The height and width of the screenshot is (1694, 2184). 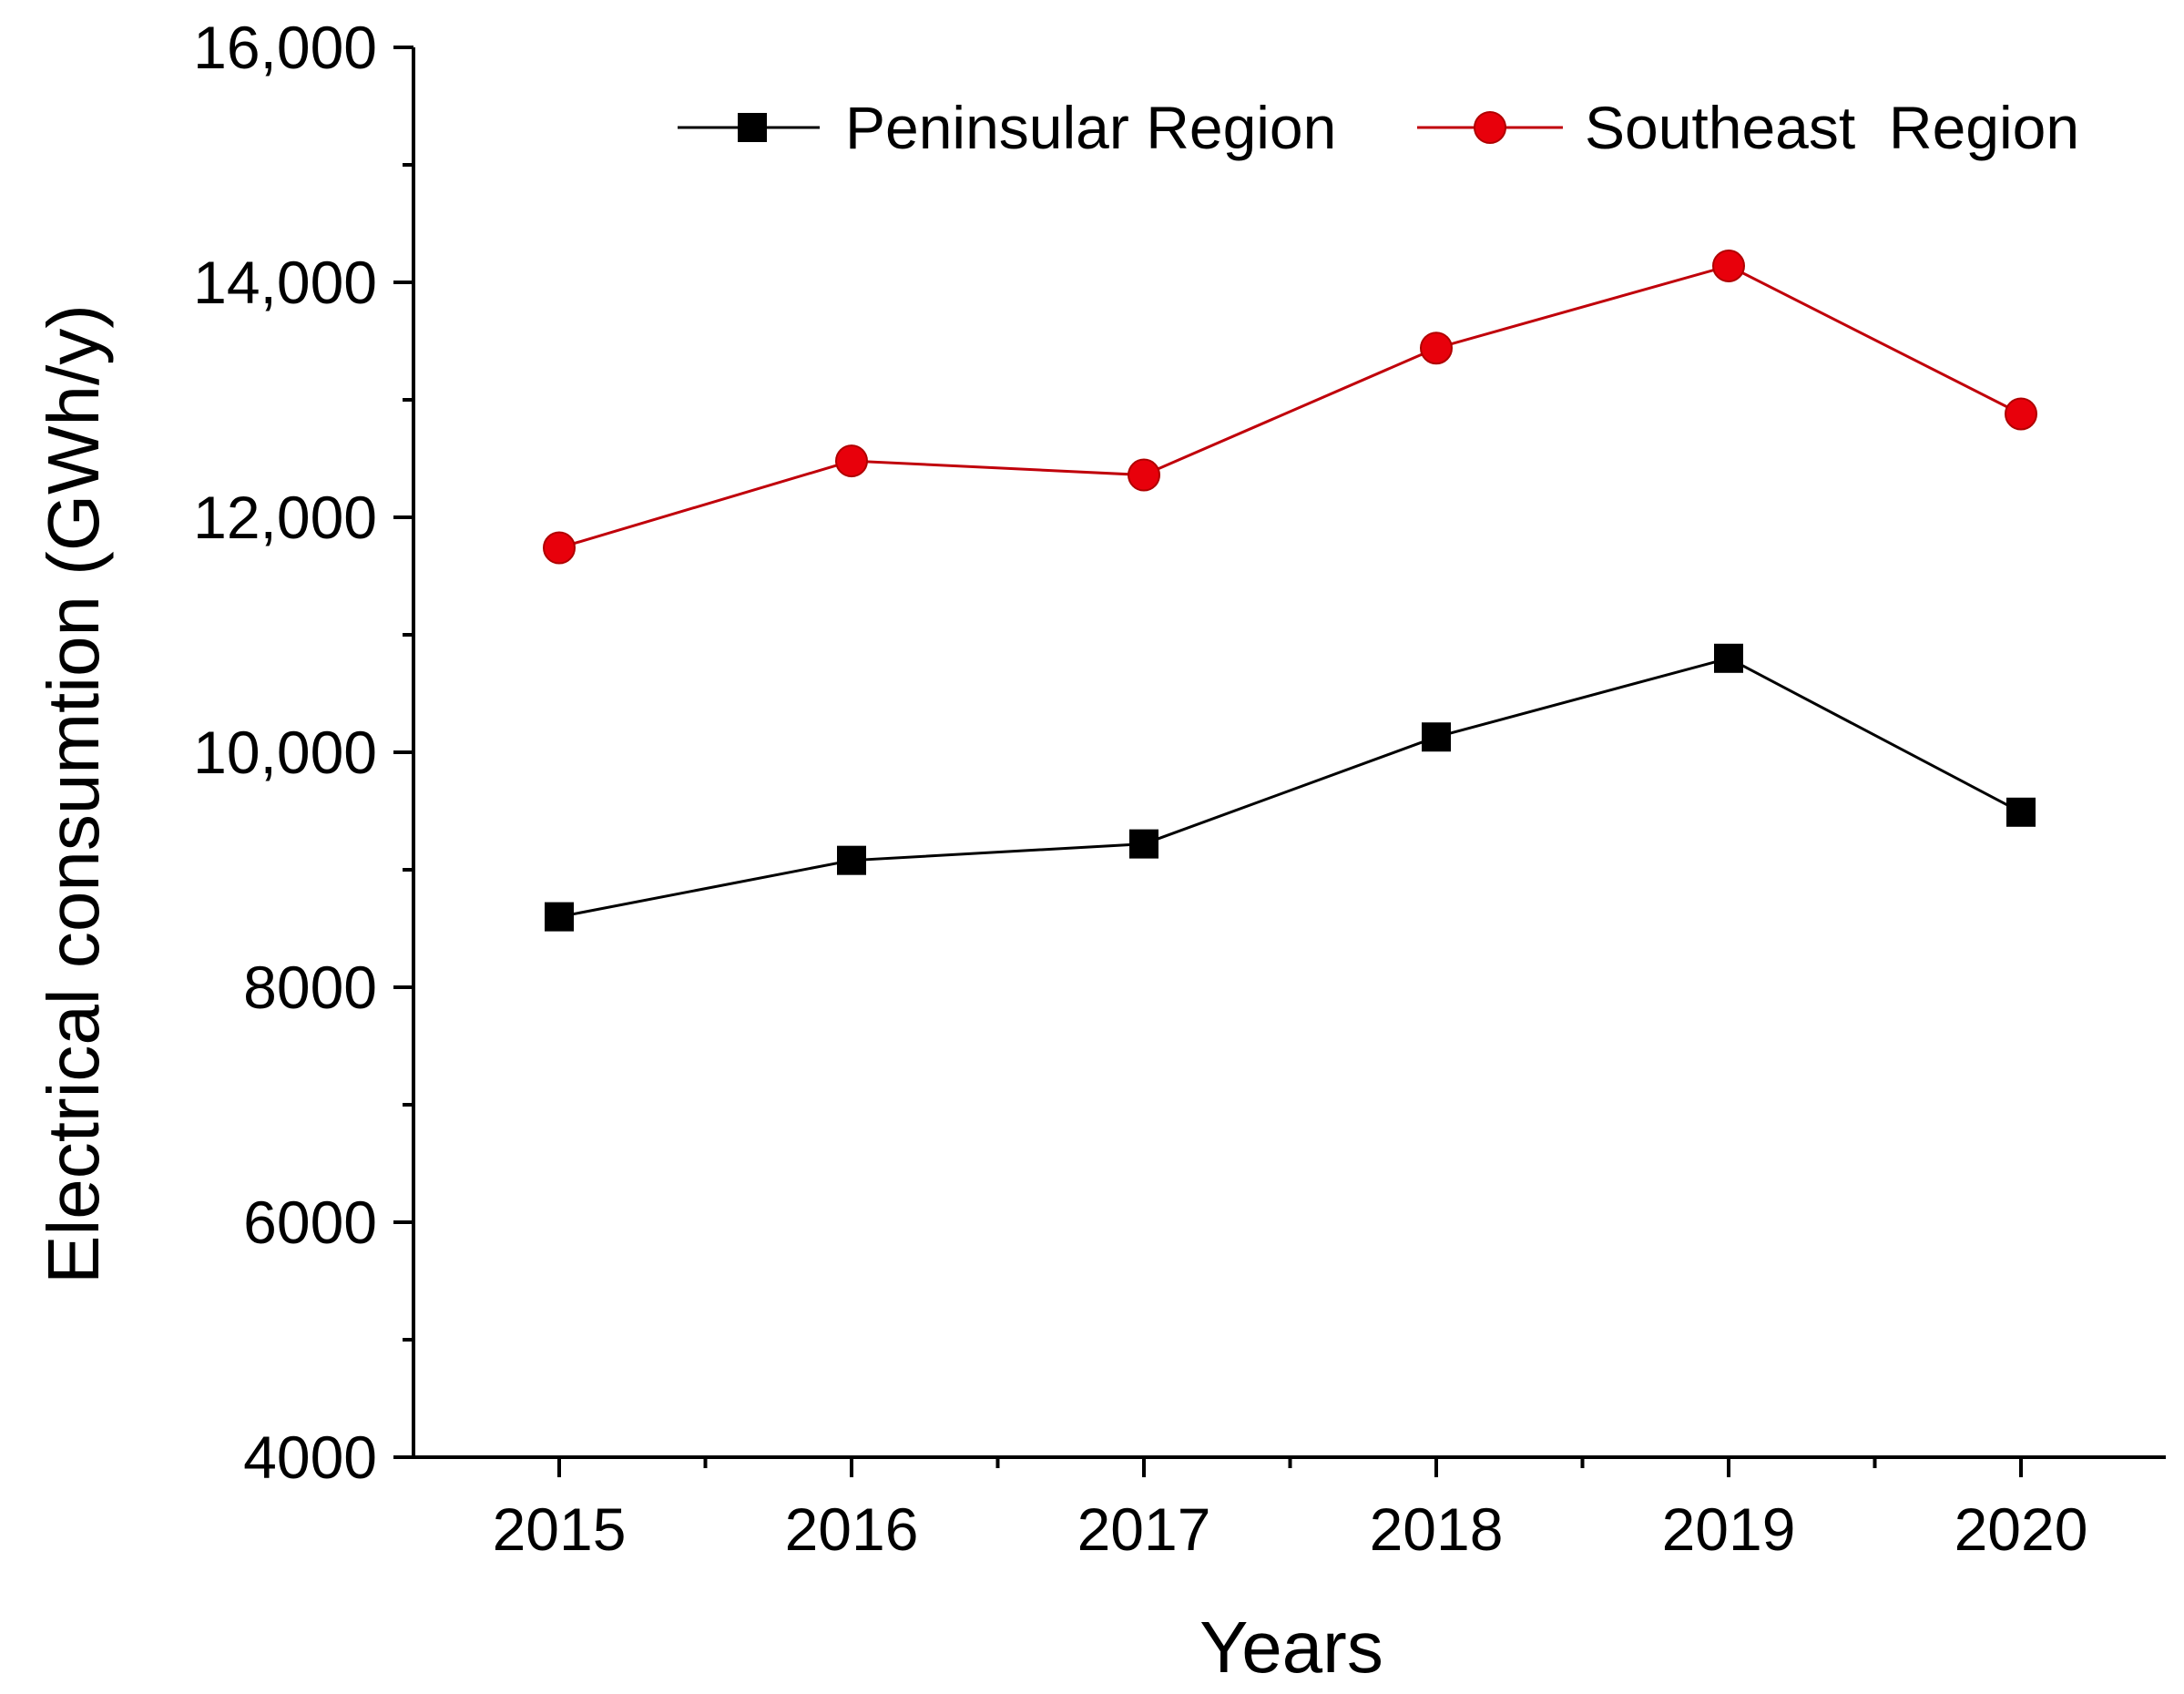 I want to click on y-tick-label: 6000, so click(x=310, y=1222).